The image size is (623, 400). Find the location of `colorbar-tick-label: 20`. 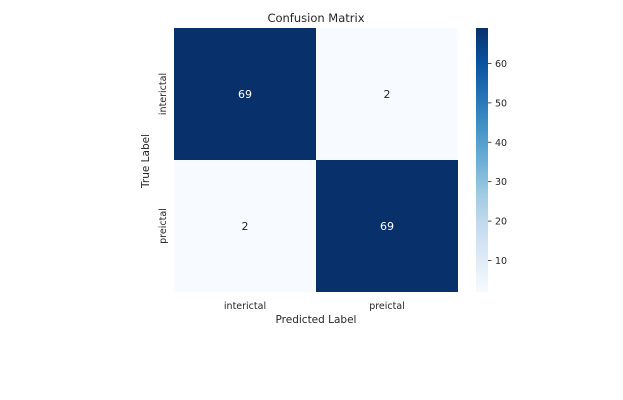

colorbar-tick-label: 20 is located at coordinates (501, 222).